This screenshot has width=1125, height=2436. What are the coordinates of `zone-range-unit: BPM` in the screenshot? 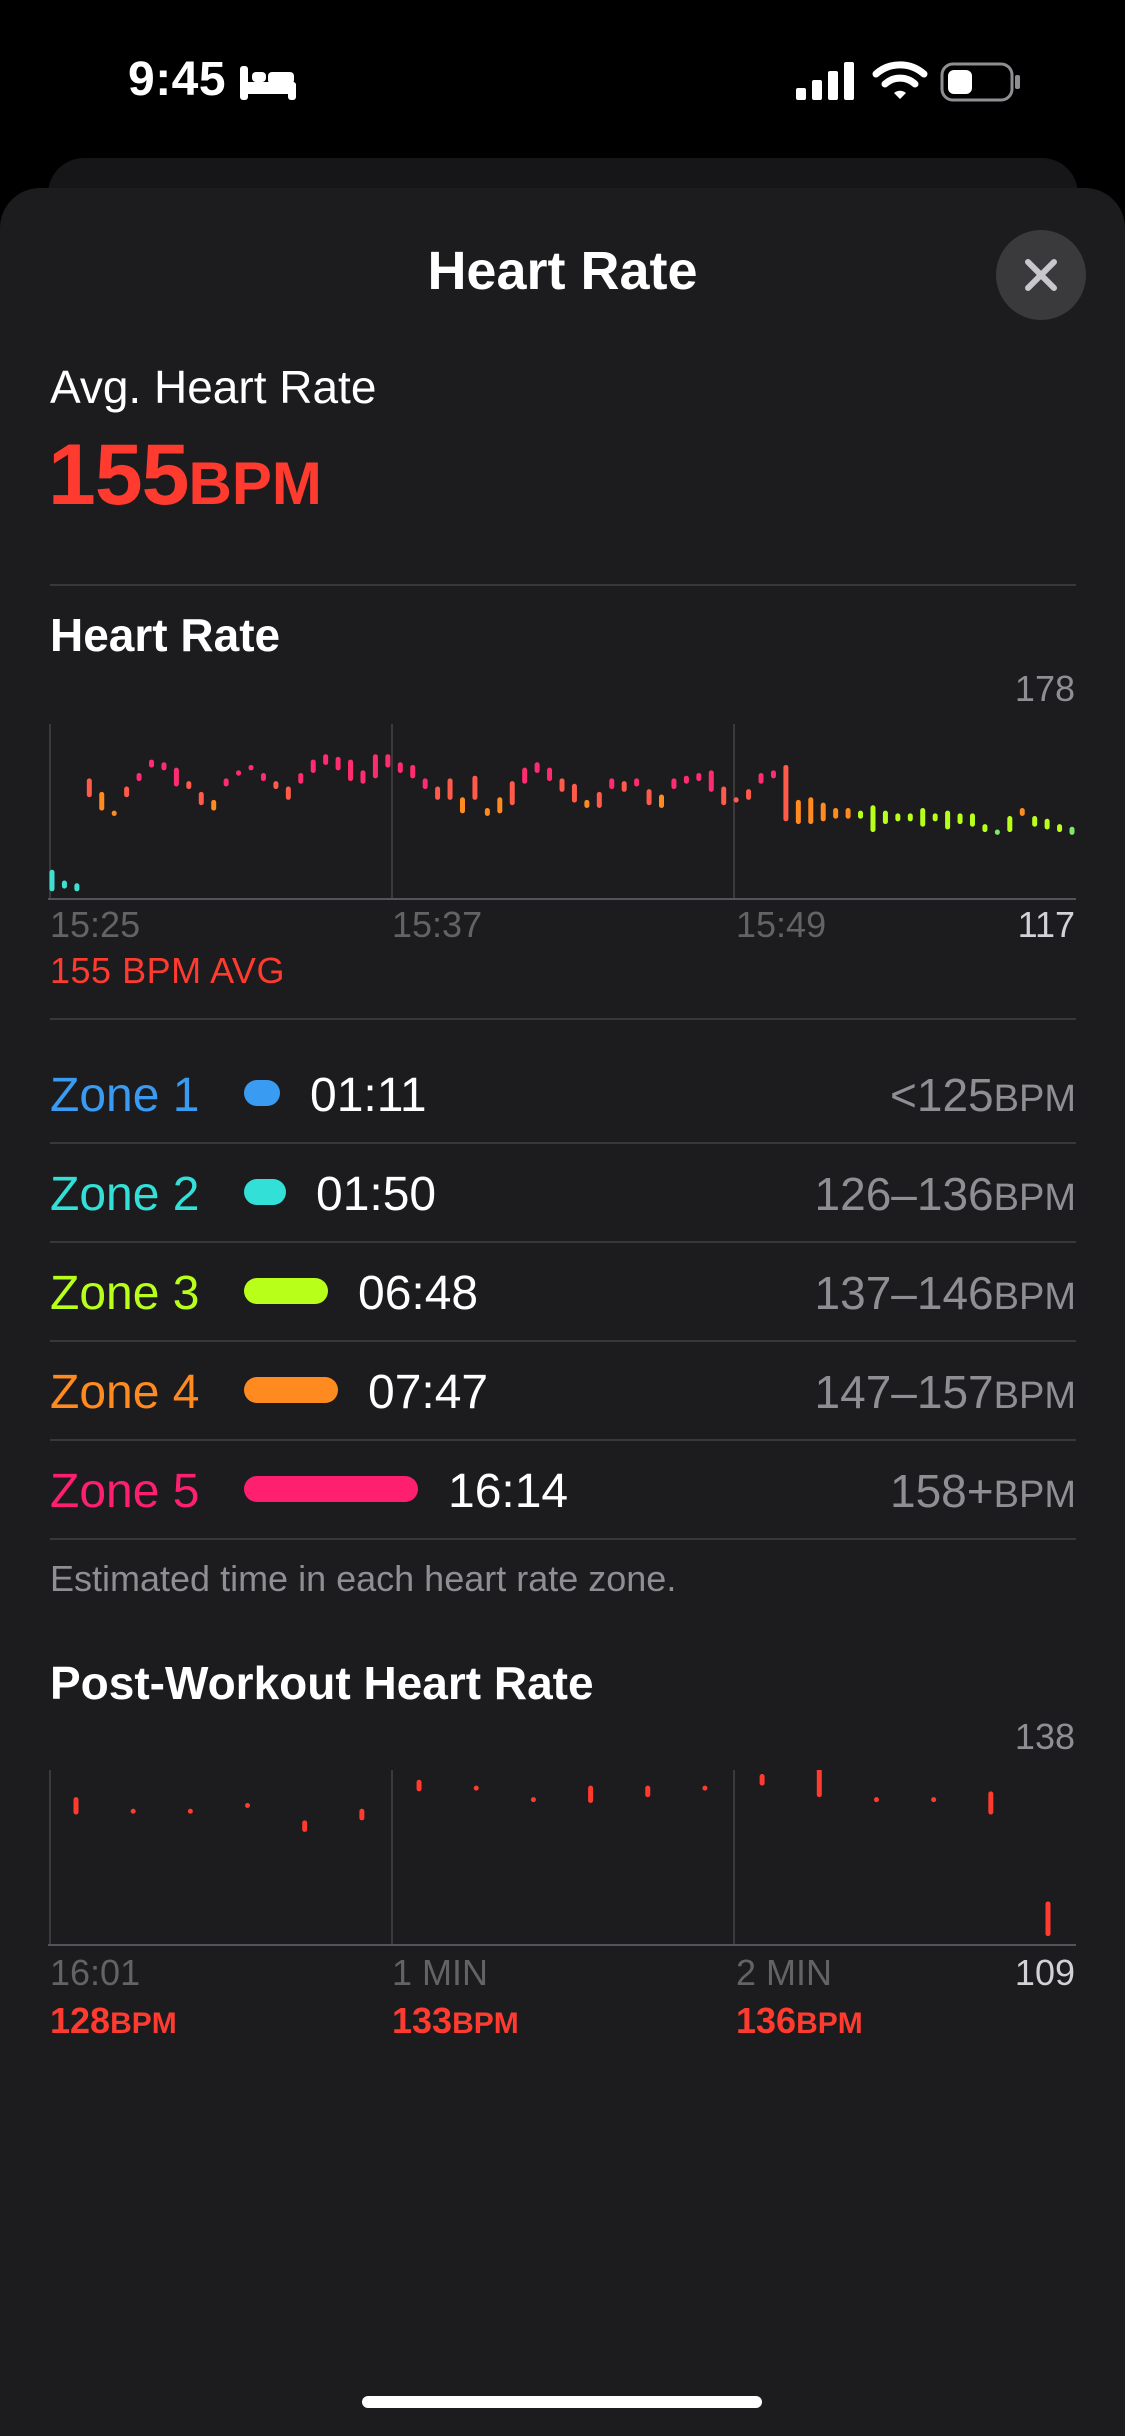 It's located at (1034, 1495).